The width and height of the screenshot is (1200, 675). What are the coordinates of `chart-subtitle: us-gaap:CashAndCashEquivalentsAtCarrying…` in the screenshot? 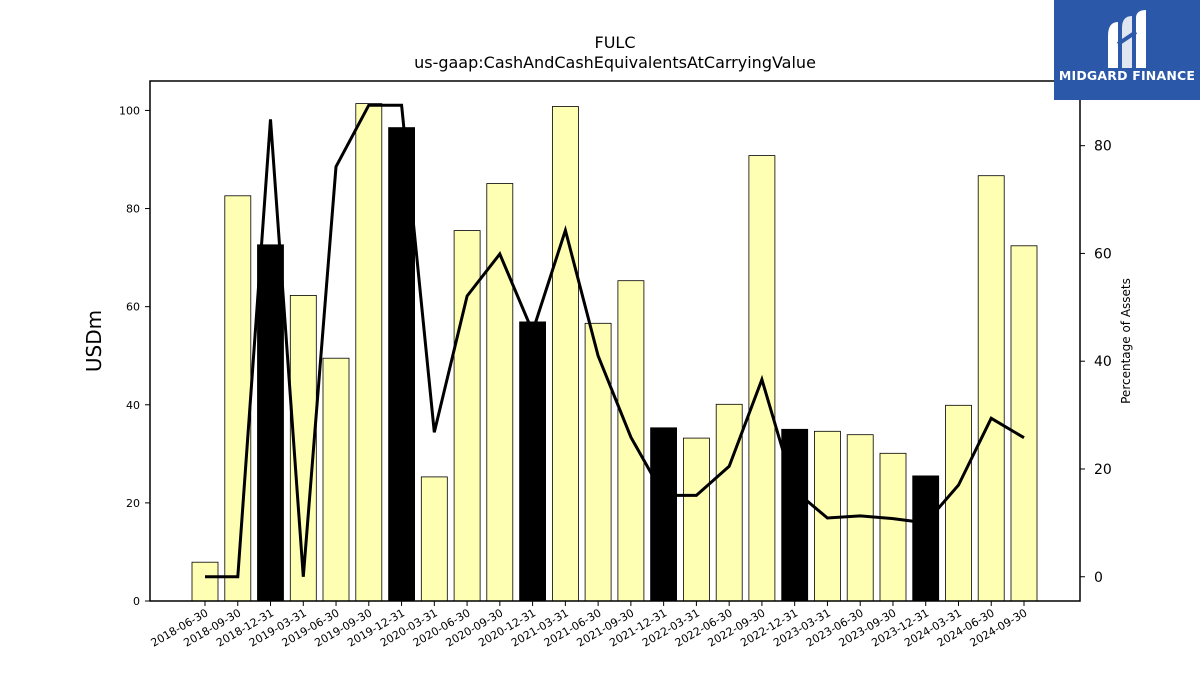 It's located at (615, 62).